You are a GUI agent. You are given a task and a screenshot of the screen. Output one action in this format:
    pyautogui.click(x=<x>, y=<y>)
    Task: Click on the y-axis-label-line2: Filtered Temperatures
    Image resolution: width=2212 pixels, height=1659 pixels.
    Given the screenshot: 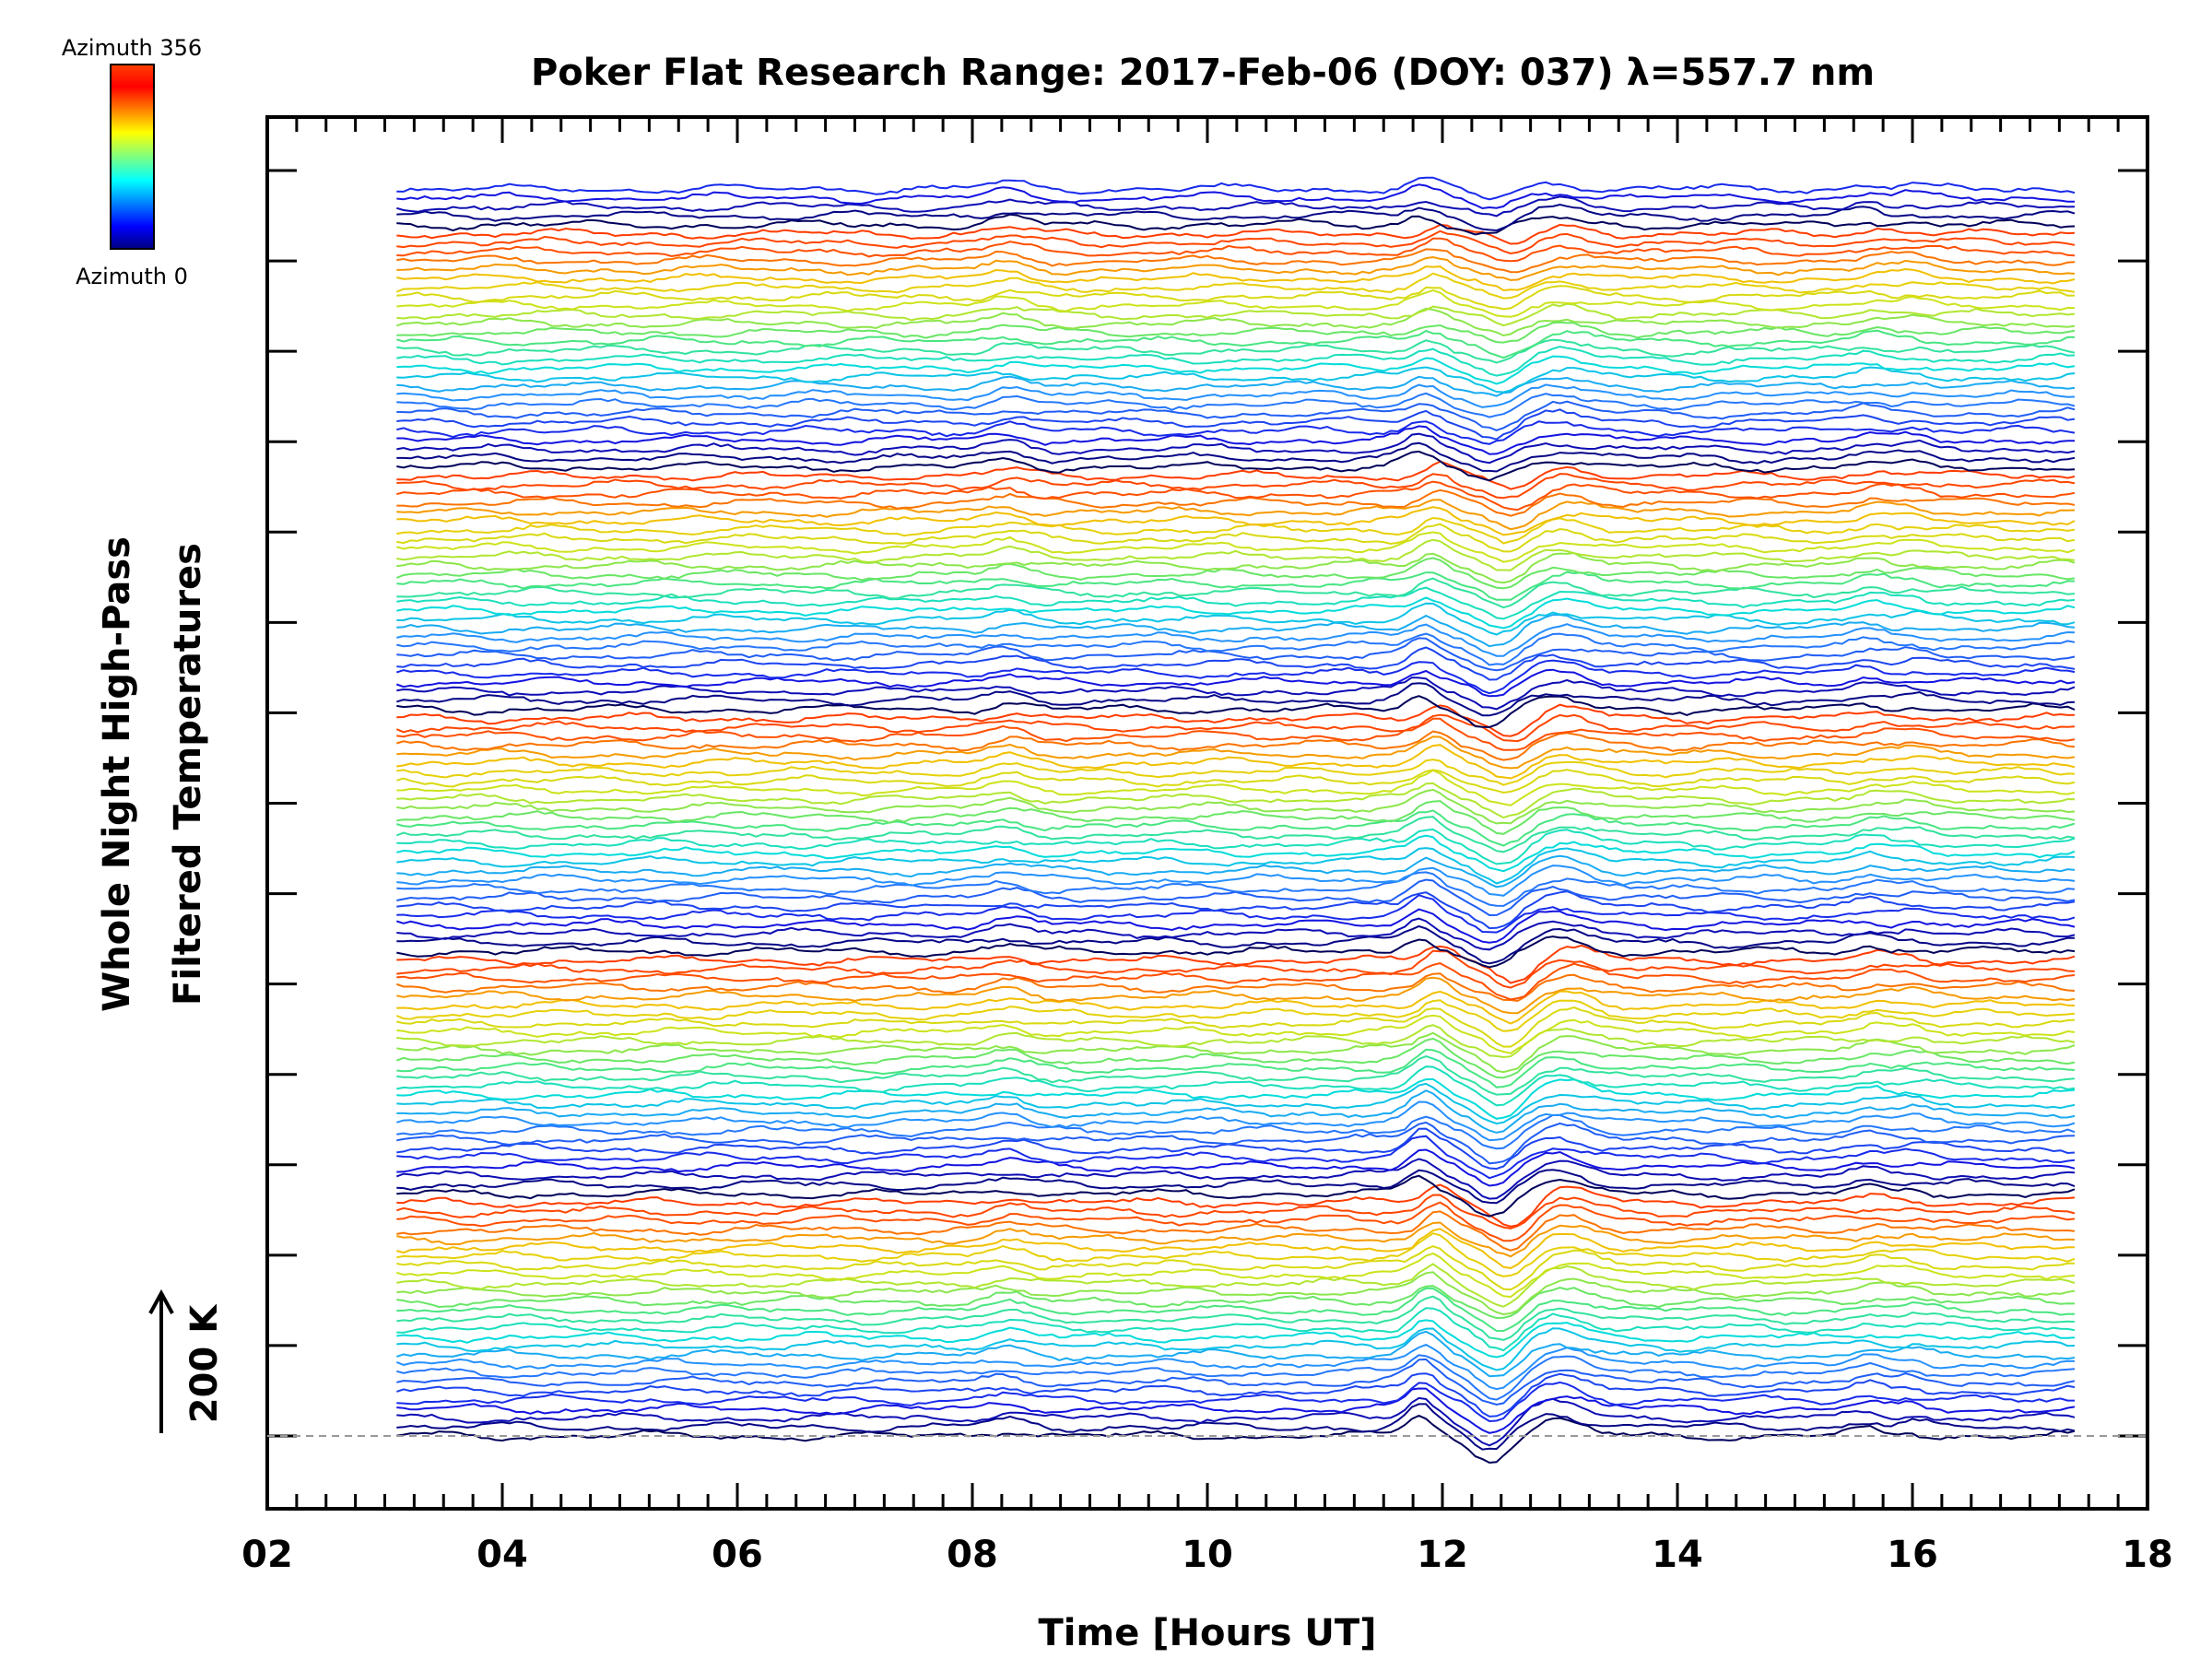 What is the action you would take?
    pyautogui.click(x=188, y=774)
    